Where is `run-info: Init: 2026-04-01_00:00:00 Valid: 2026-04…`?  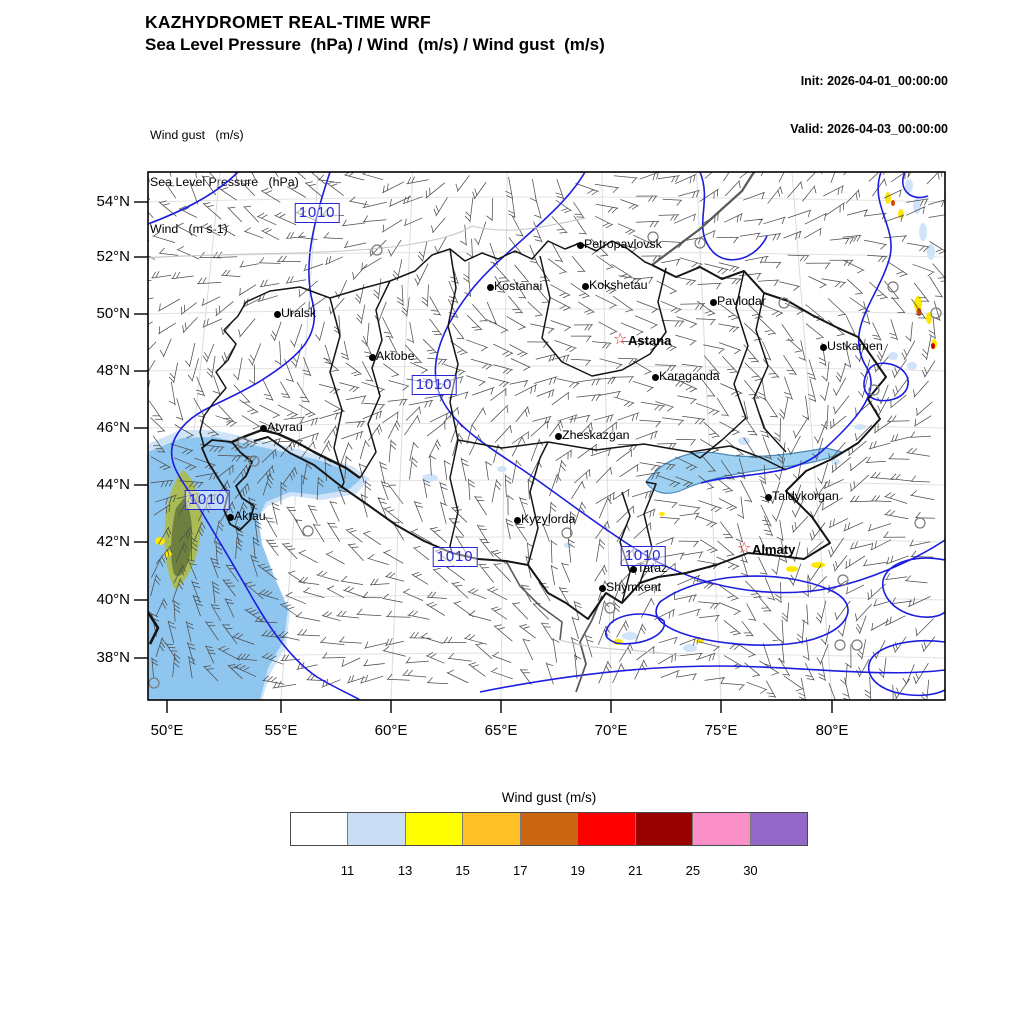 run-info: Init: 2026-04-01_00:00:00 Valid: 2026-04… is located at coordinates (869, 105).